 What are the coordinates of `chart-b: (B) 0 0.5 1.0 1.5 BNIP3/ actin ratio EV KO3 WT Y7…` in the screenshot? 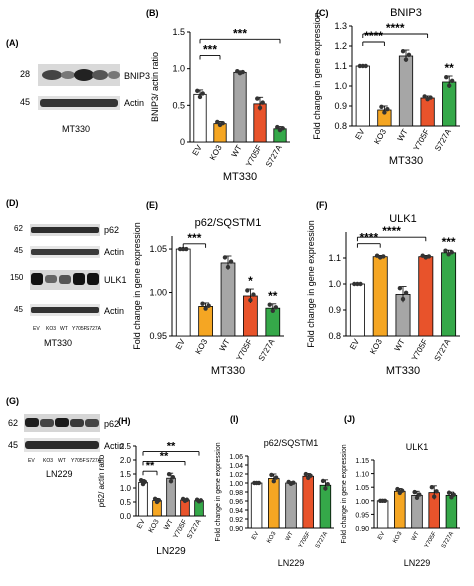 It's located at (218, 95).